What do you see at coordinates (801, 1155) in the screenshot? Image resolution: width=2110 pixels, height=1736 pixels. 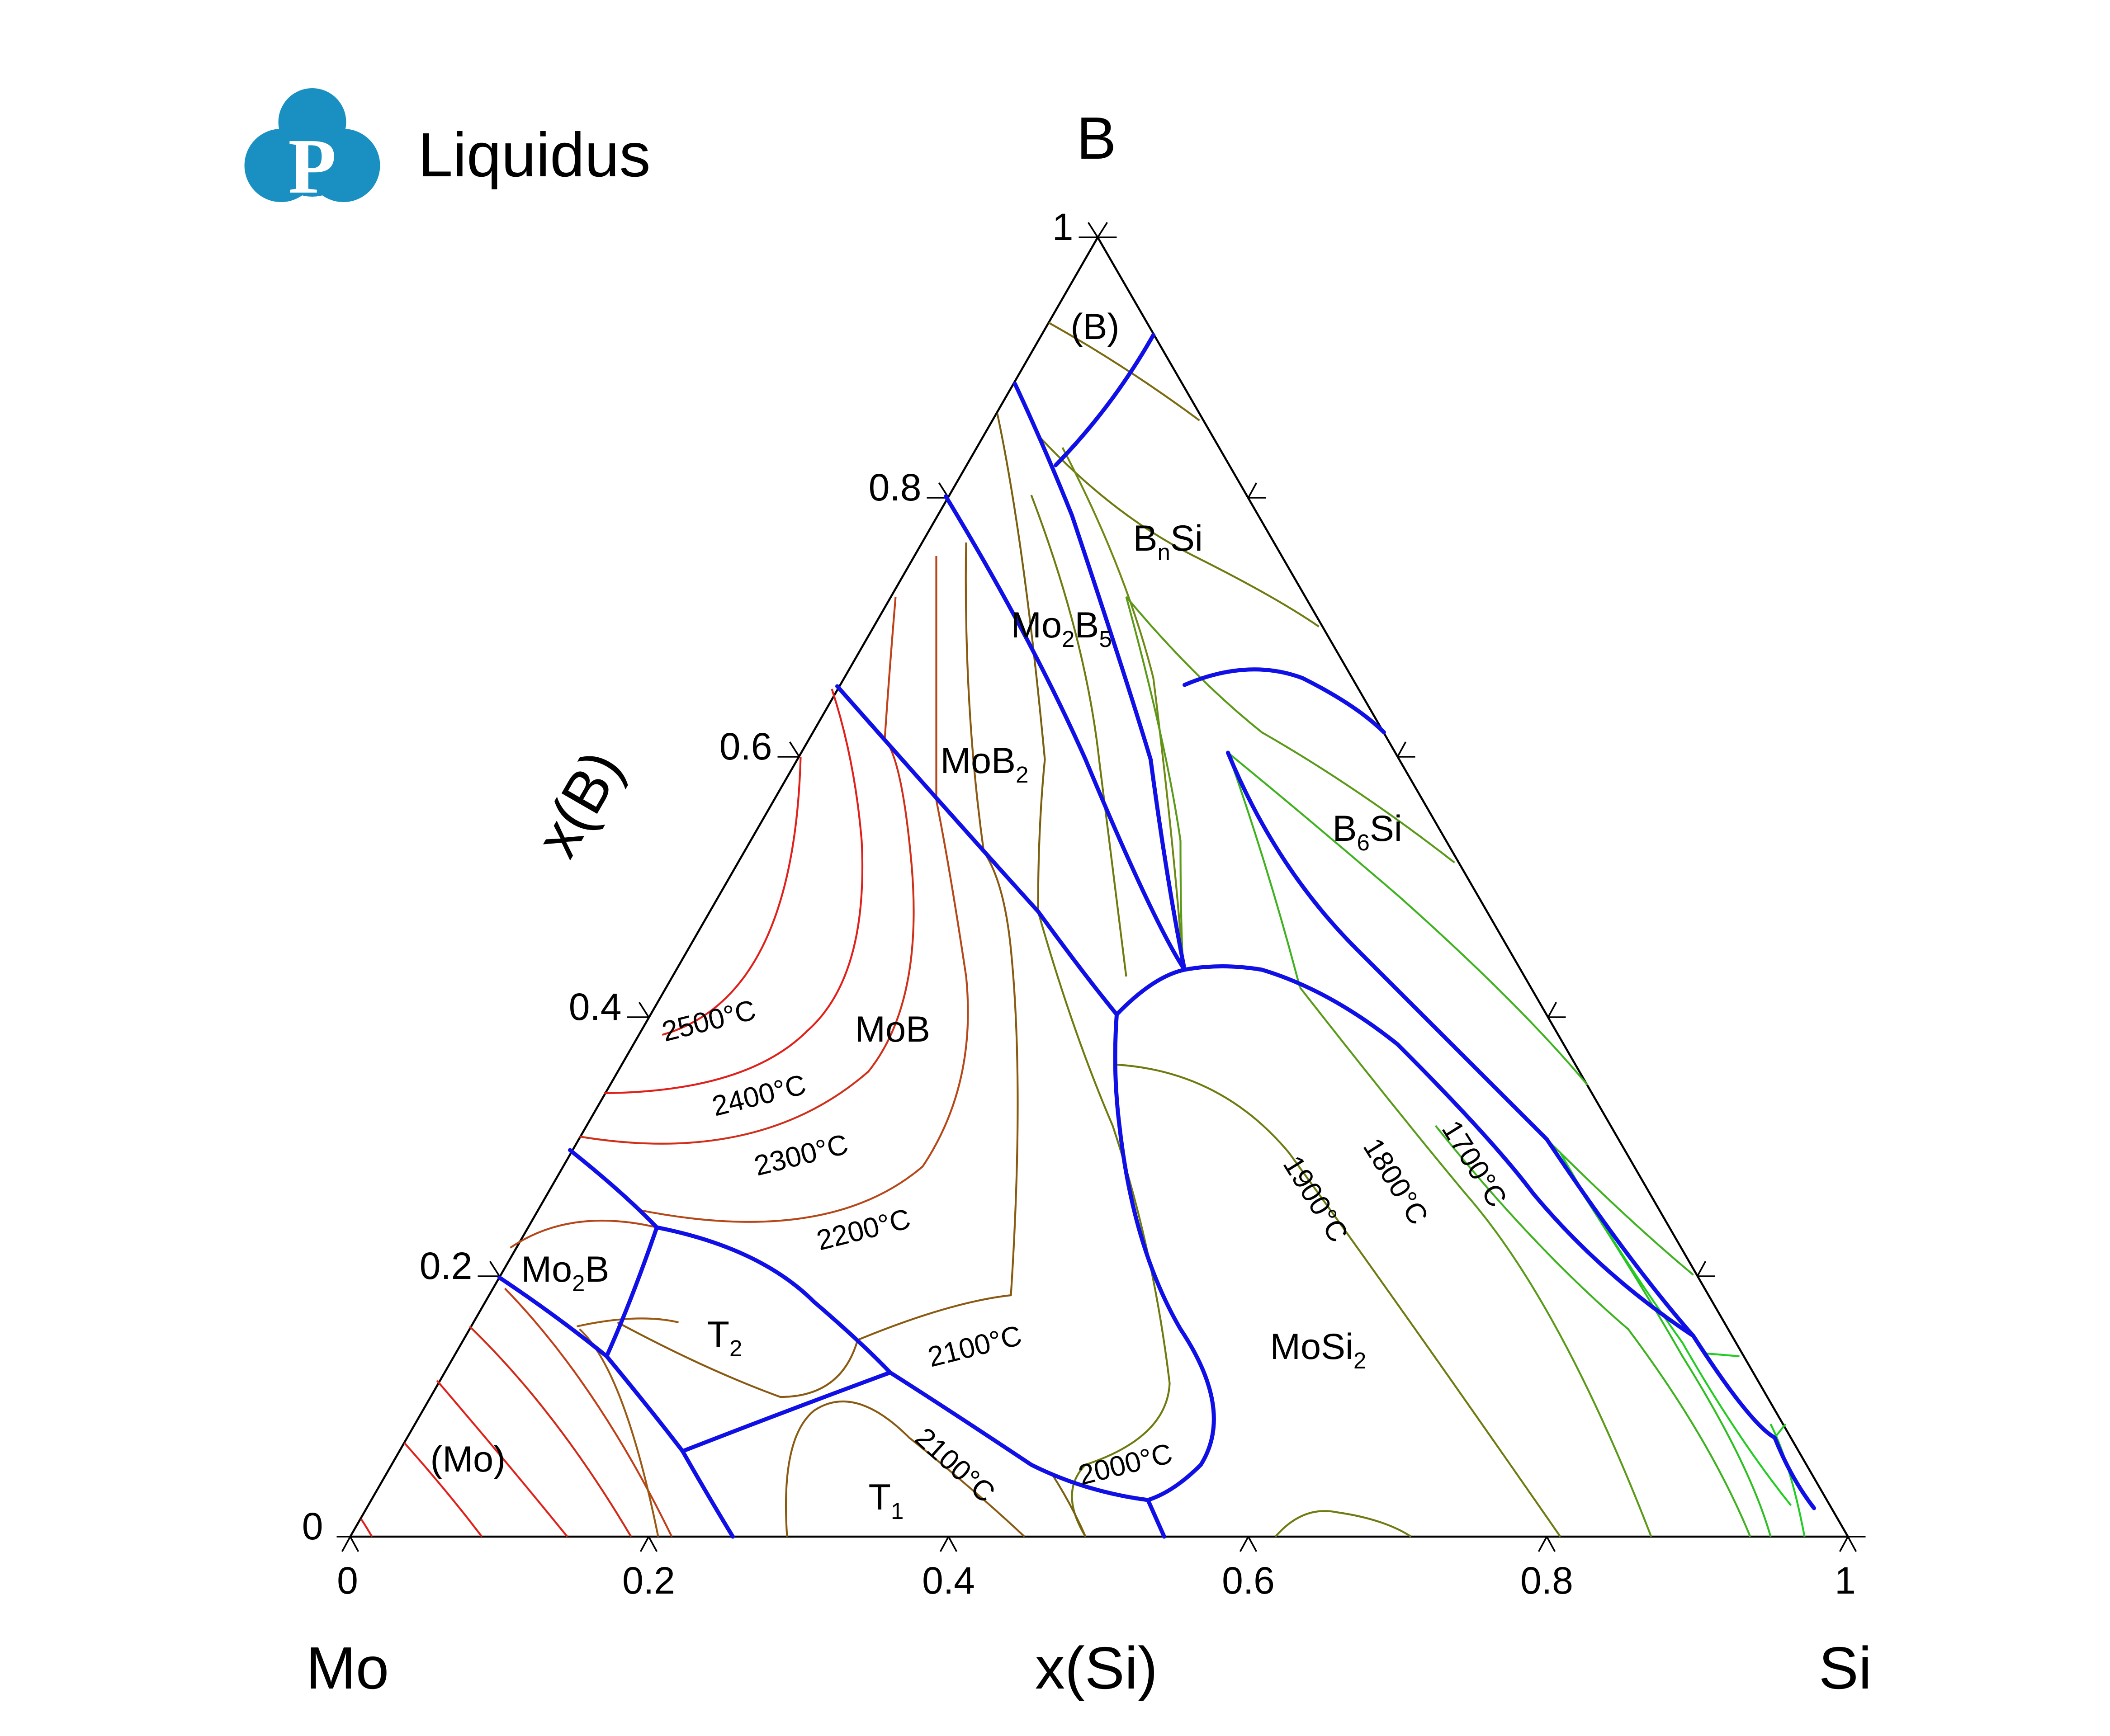 I see `isotherm-label-2300: 2300°C` at bounding box center [801, 1155].